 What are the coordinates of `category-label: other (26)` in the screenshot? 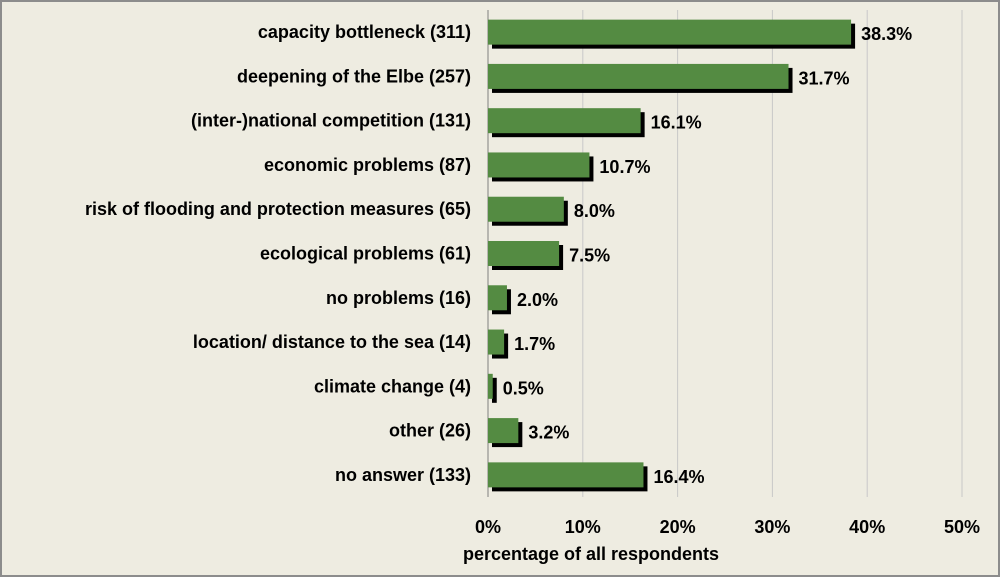 It's located at (430, 431).